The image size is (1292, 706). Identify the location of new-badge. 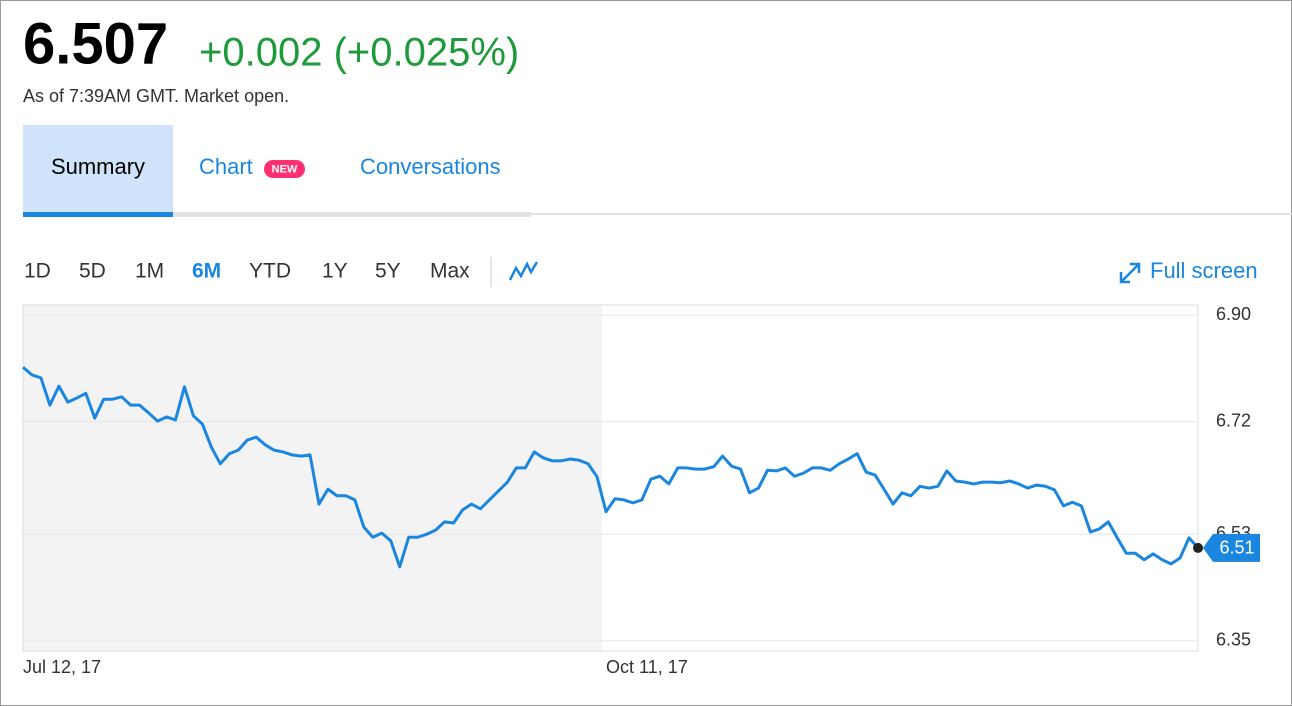
(284, 169).